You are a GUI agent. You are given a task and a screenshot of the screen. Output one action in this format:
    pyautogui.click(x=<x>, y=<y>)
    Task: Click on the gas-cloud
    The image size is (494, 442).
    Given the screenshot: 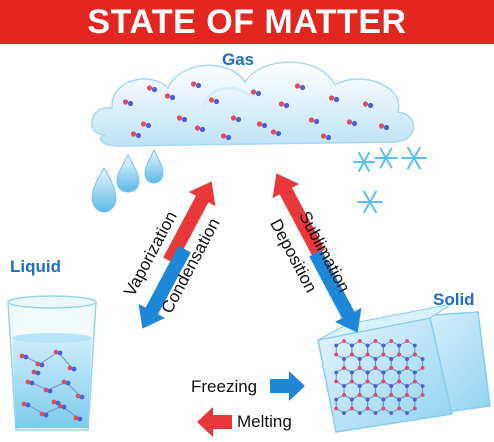 What is the action you would take?
    pyautogui.click(x=253, y=104)
    